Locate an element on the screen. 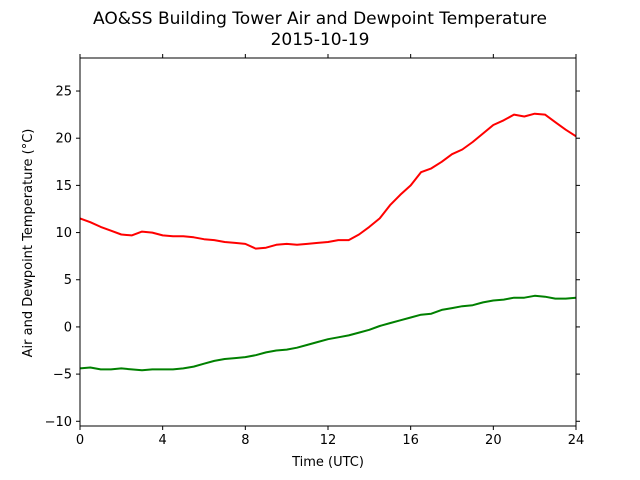  y-tick-label: 5 is located at coordinates (68, 280).